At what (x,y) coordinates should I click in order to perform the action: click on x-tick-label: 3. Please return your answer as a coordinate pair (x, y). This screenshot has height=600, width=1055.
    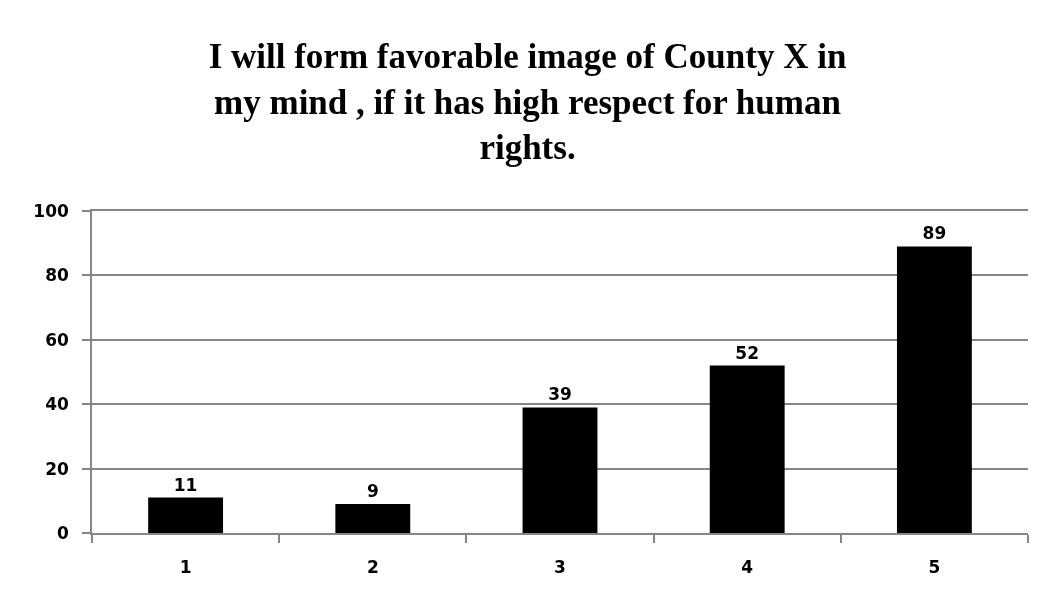
    Looking at the image, I should click on (560, 567).